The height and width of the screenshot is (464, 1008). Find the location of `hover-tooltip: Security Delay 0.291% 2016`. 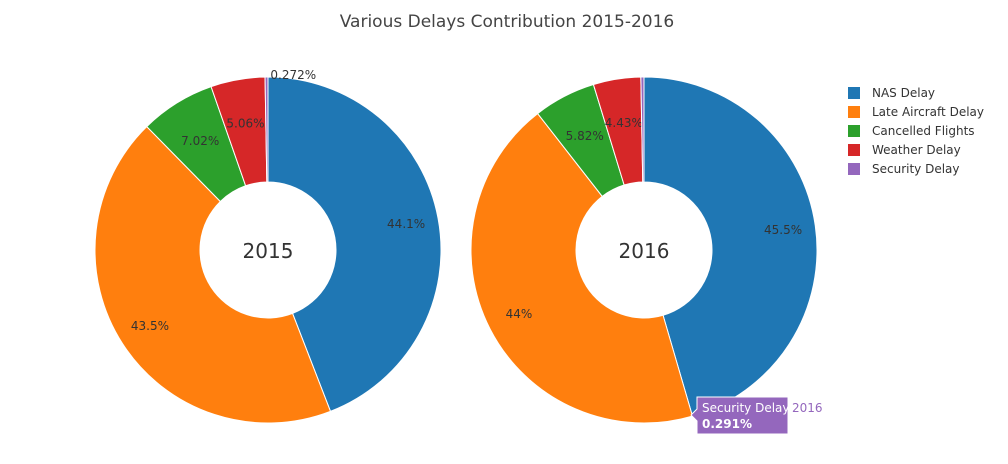

hover-tooltip: Security Delay 0.291% 2016 is located at coordinates (756, 415).